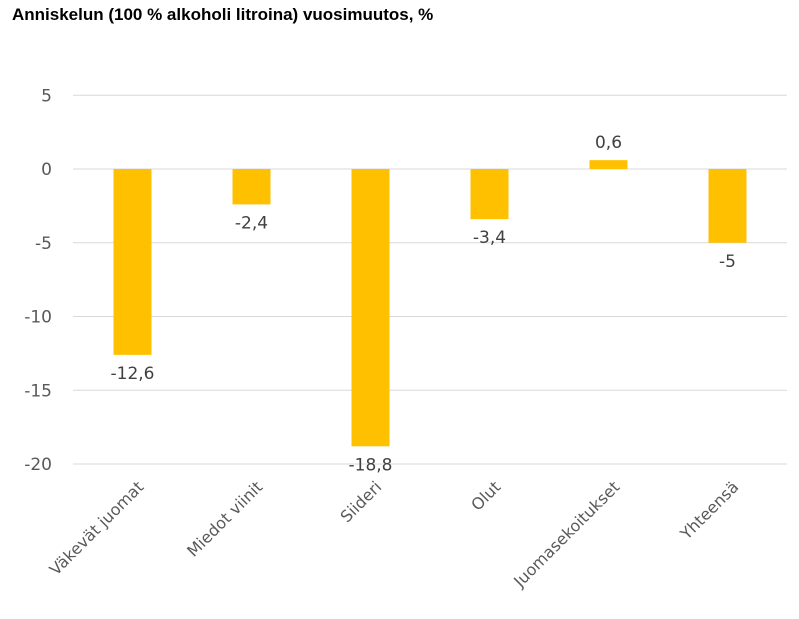  Describe the element at coordinates (43, 244) in the screenshot. I see `y-tick-label: -5` at that location.